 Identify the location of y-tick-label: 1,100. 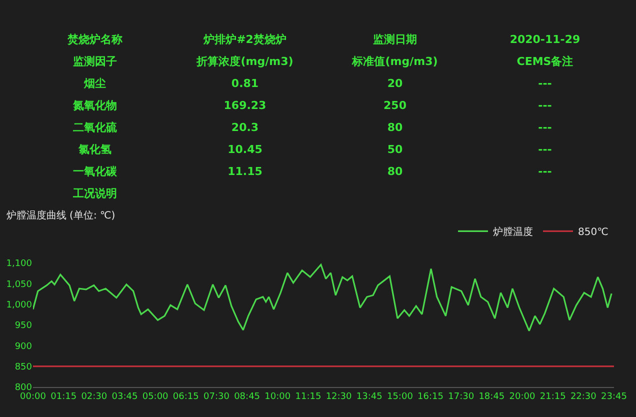
(19, 264).